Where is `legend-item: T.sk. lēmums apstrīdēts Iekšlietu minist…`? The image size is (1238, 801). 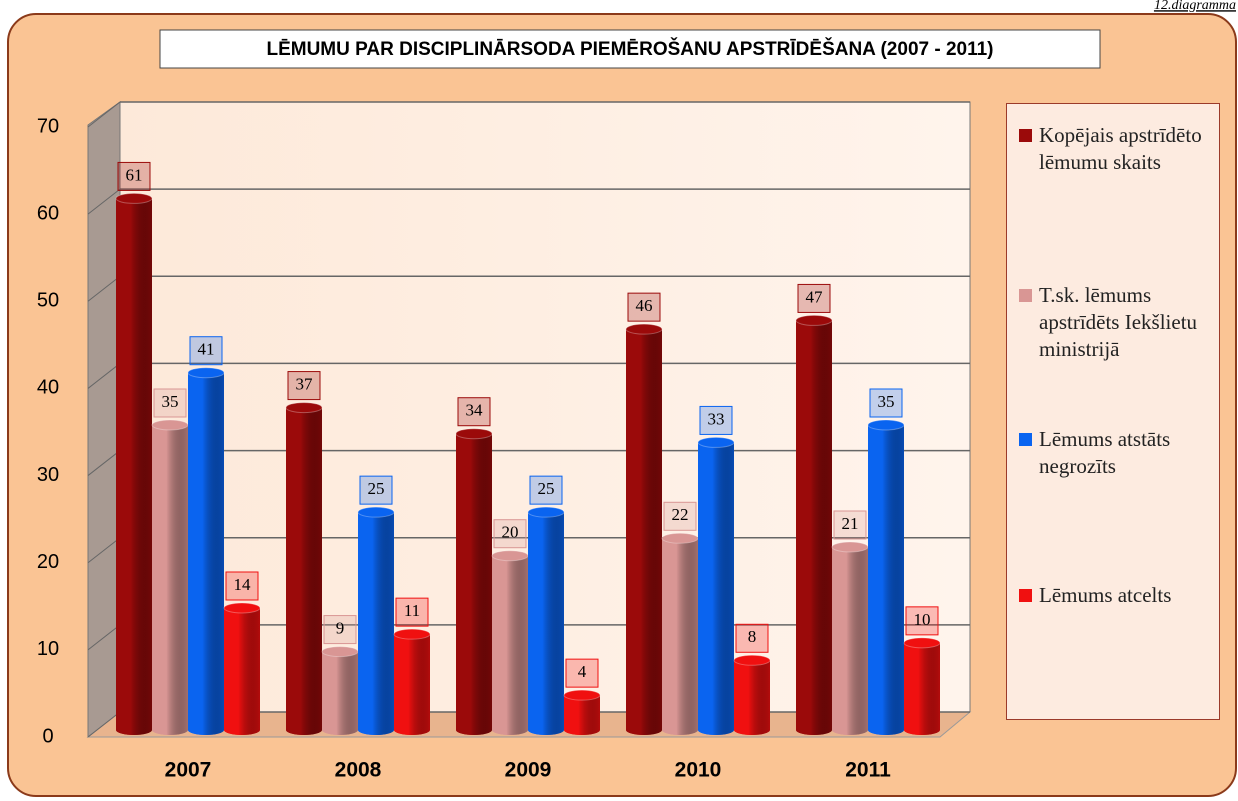
legend-item: T.sk. lēmums apstrīdēts Iekšlietu minist… is located at coordinates (1124, 322).